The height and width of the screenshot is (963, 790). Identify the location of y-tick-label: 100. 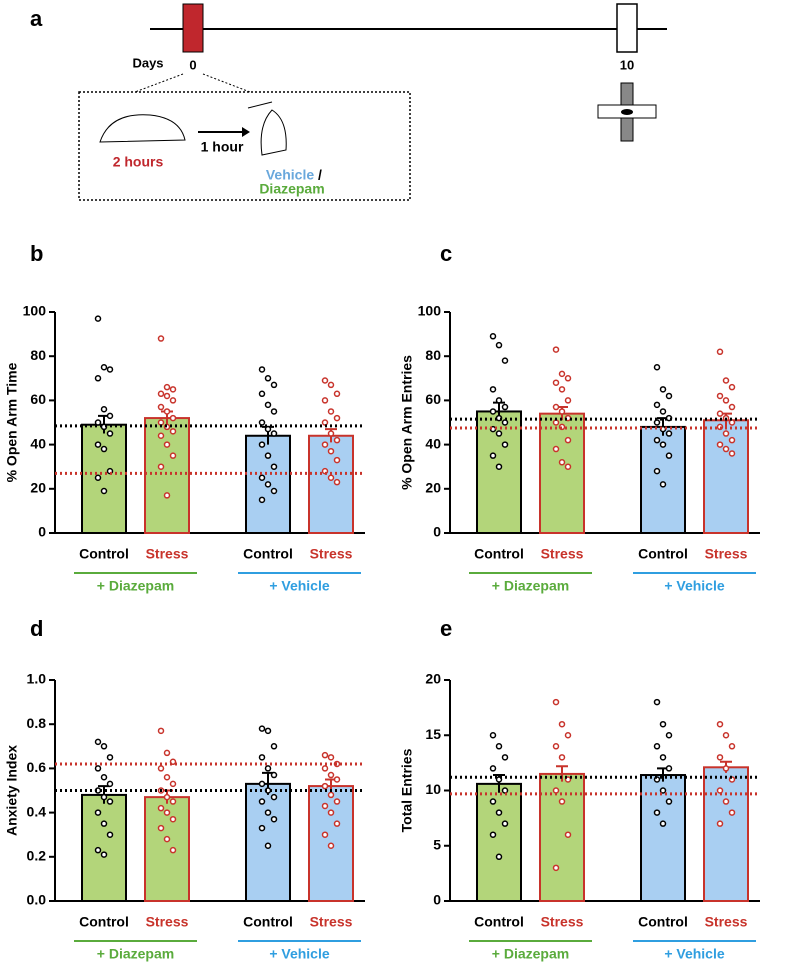
(35, 311).